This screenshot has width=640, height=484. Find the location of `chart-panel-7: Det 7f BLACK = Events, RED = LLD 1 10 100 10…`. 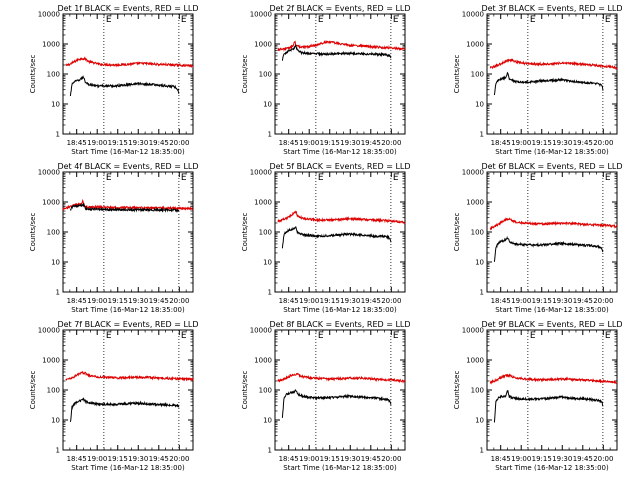

chart-panel-7: Det 7f BLACK = Events, RED = LLD 1 10 100 10… is located at coordinates (114, 396).